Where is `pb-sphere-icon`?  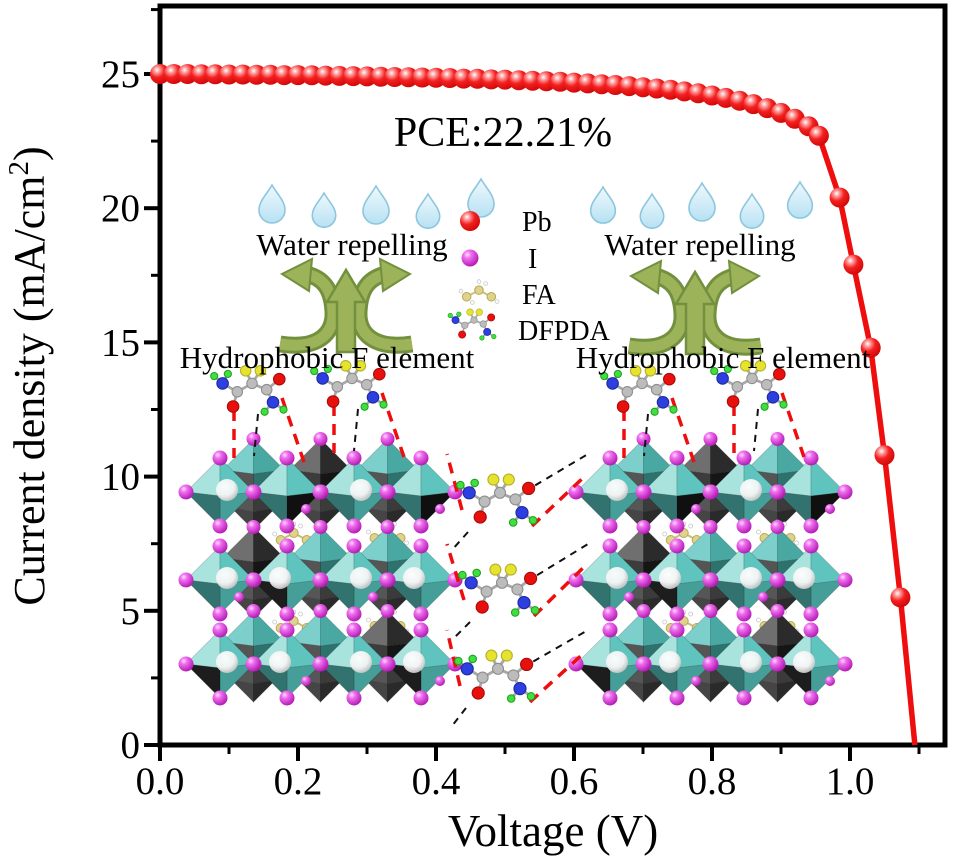 pb-sphere-icon is located at coordinates (470, 221).